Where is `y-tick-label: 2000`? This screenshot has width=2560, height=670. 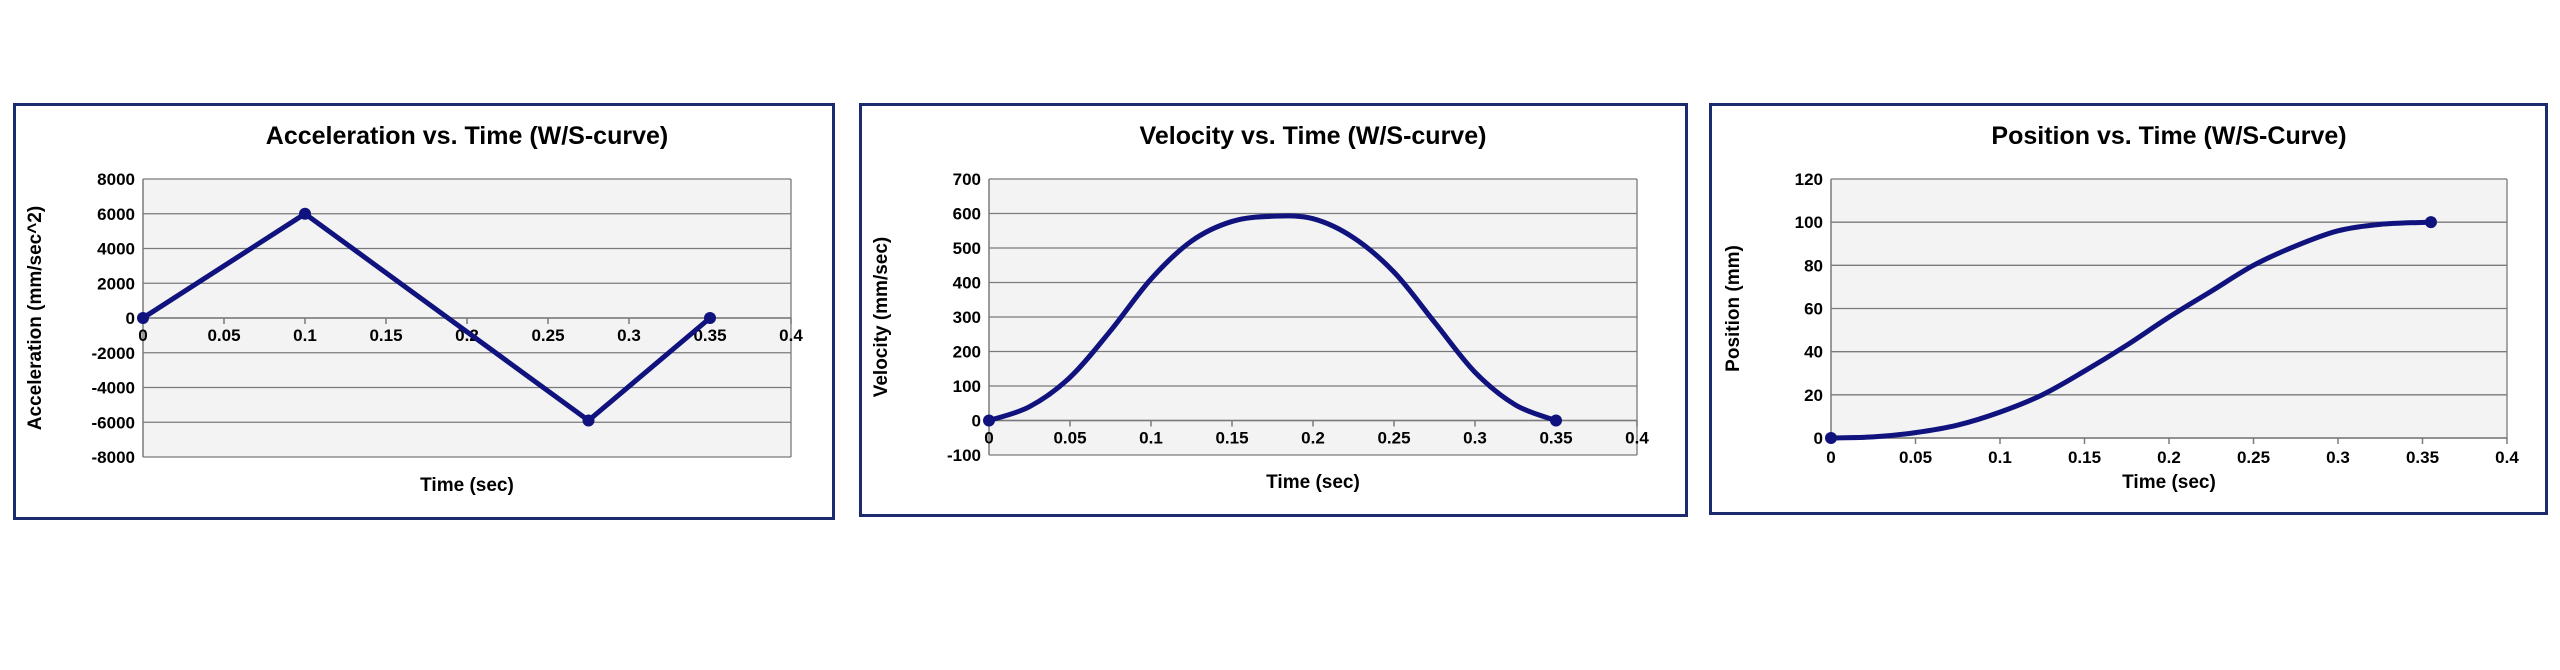 y-tick-label: 2000 is located at coordinates (116, 283).